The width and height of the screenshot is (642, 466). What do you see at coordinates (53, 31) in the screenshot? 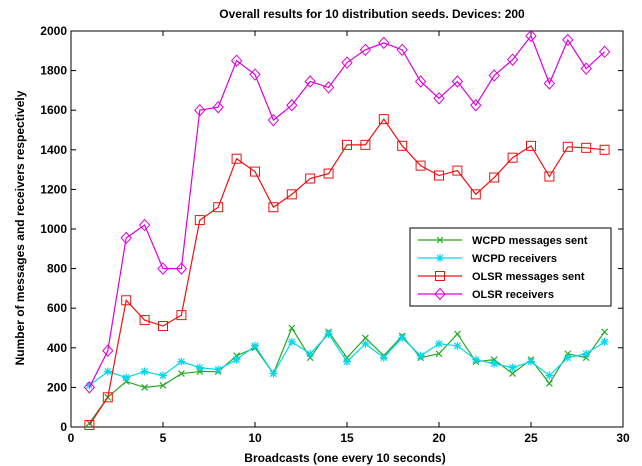
I see `y-tick-label: 2000` at bounding box center [53, 31].